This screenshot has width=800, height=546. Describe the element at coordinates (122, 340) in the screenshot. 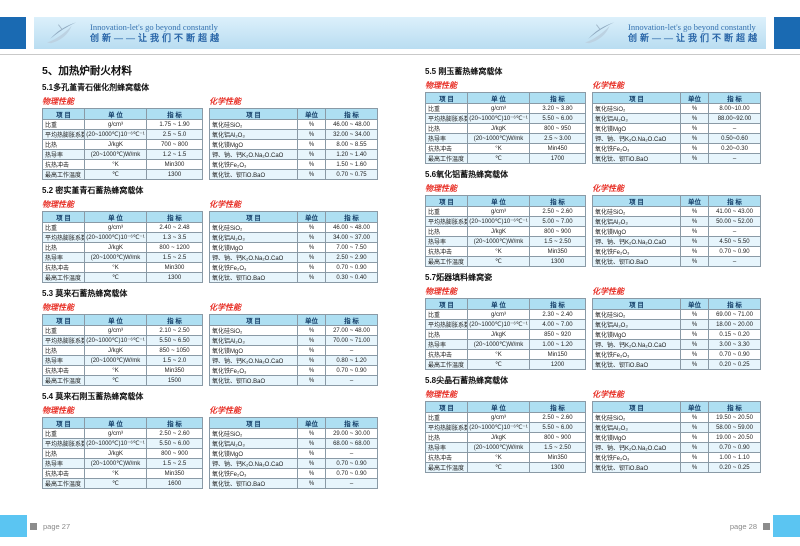

I see `table-row: 平均热膨胀系数 (20~1000℃)10⁻⁶℃⁻¹ 5.50 ~ 6.50` at that location.